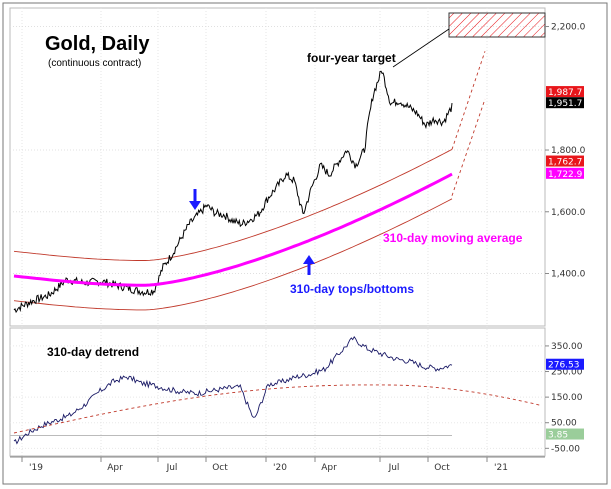  I want to click on price-tag-label: 1,987.7, so click(565, 93).